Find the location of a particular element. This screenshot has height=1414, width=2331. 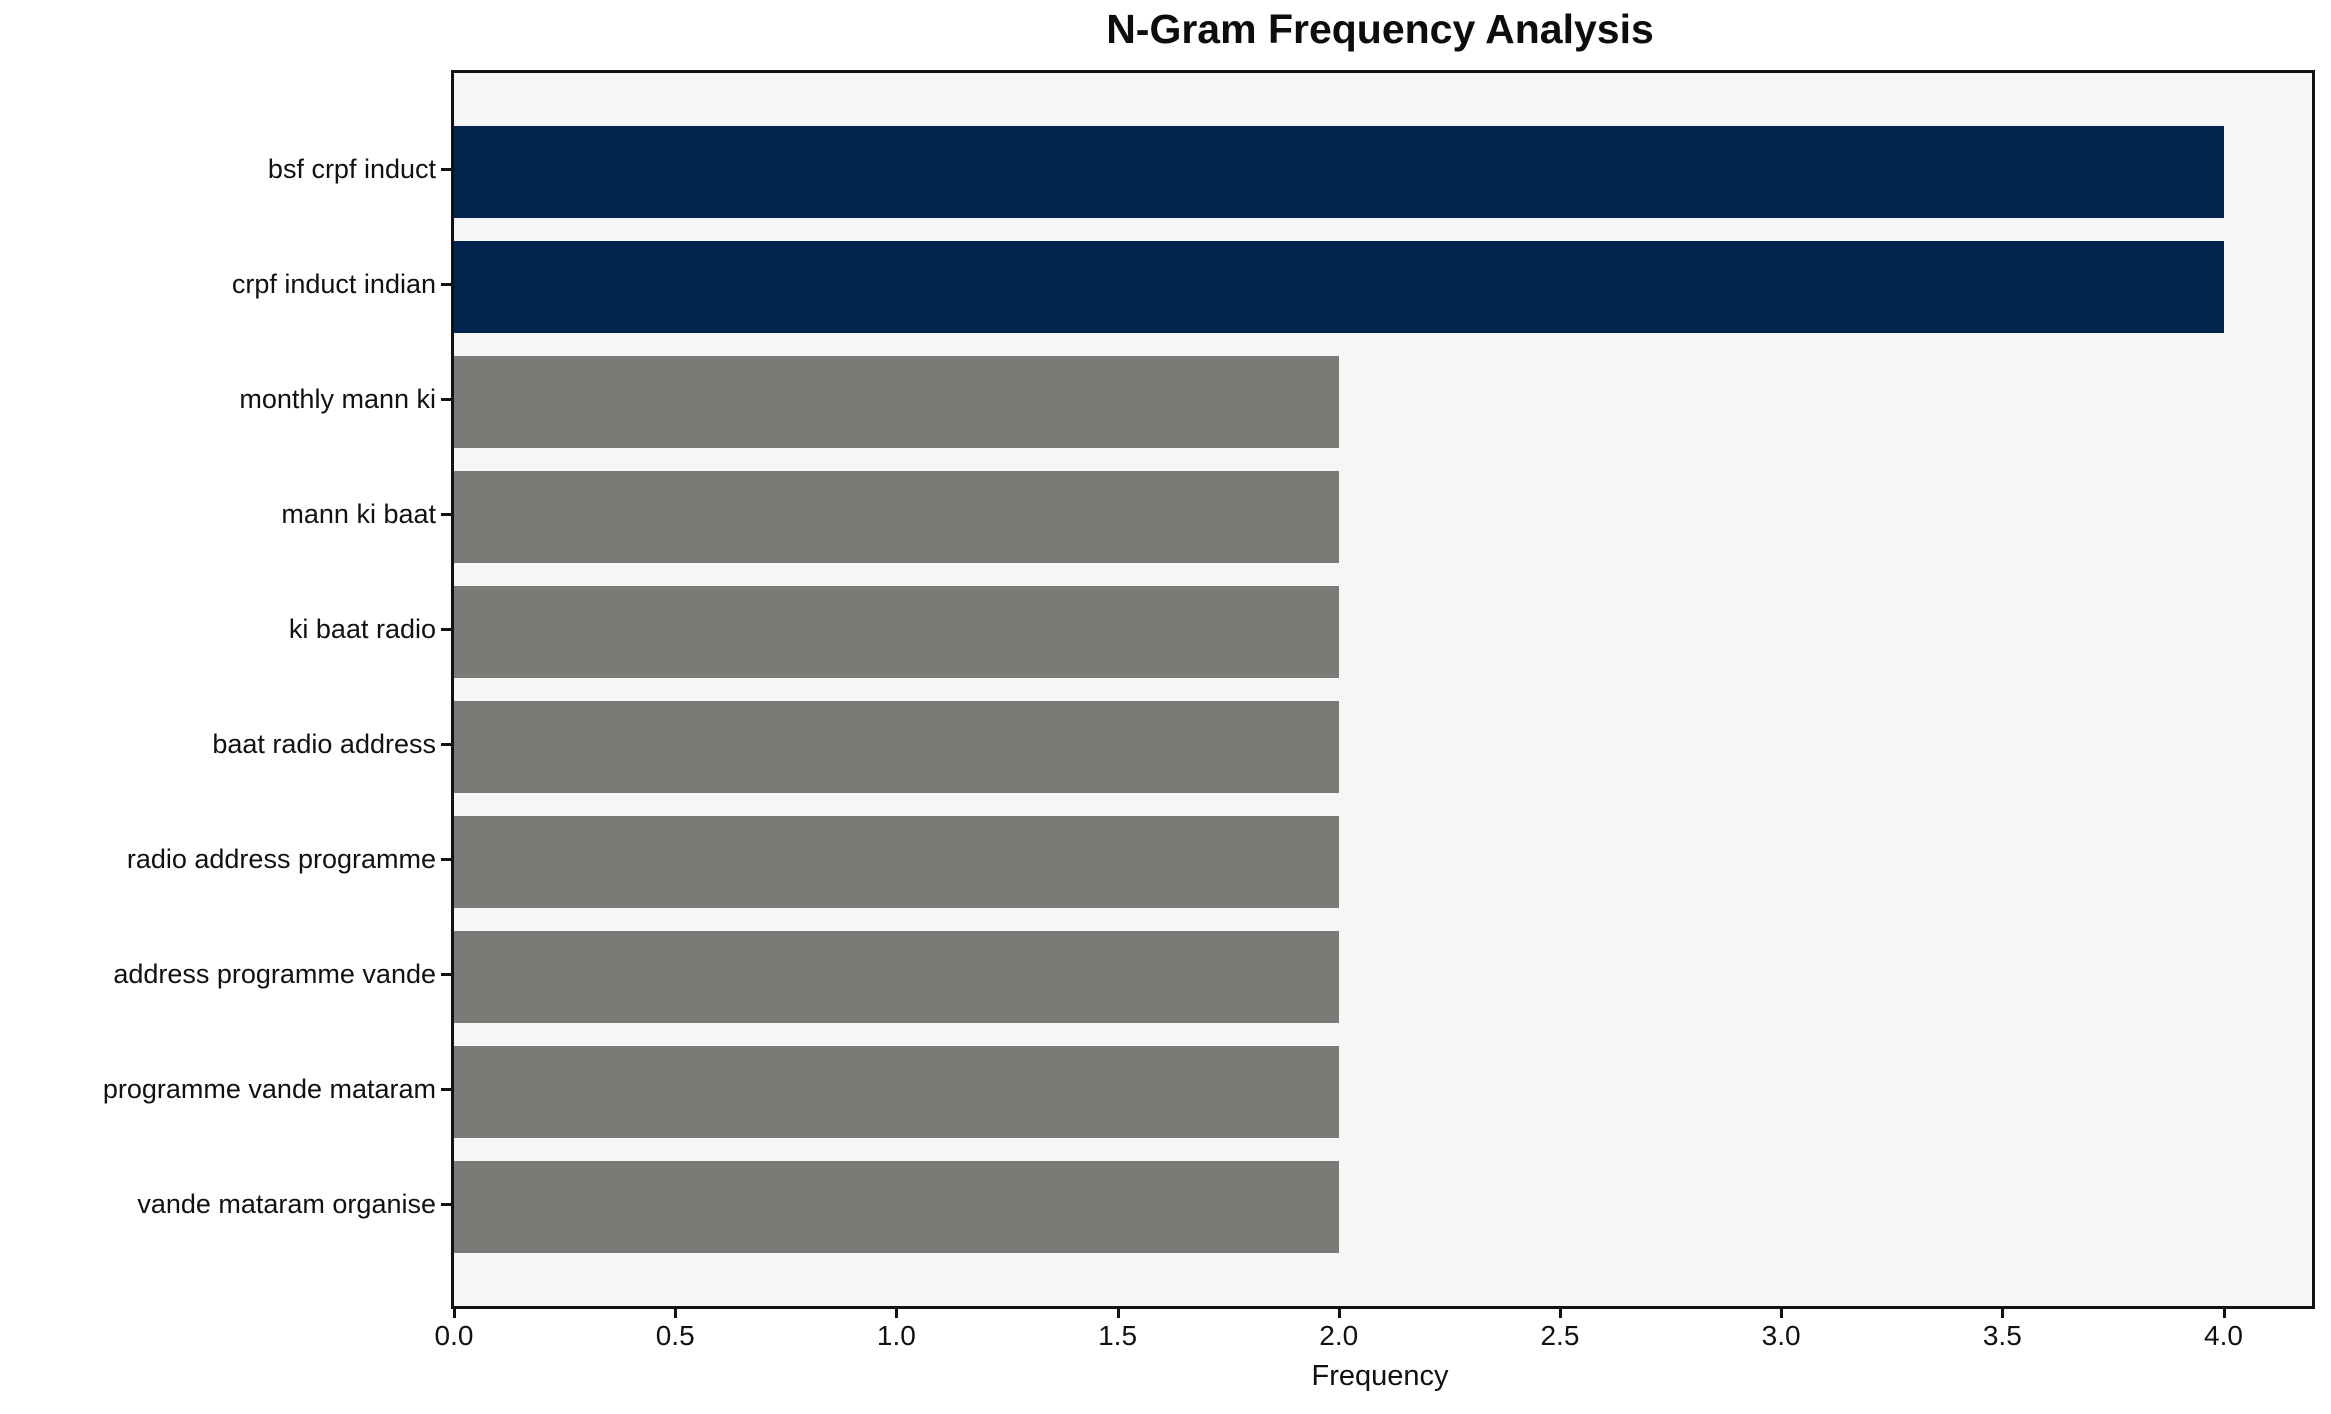

x-tick-label: 2.5 is located at coordinates (1560, 1335).